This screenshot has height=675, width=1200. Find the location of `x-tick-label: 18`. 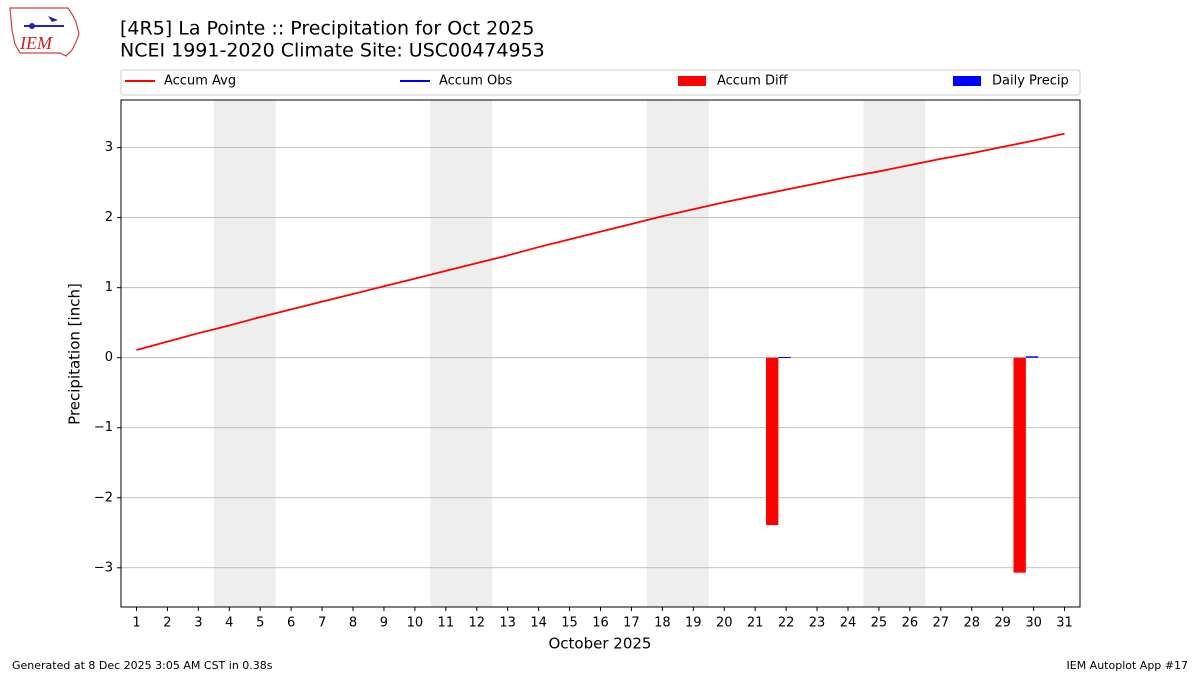

x-tick-label: 18 is located at coordinates (662, 623).